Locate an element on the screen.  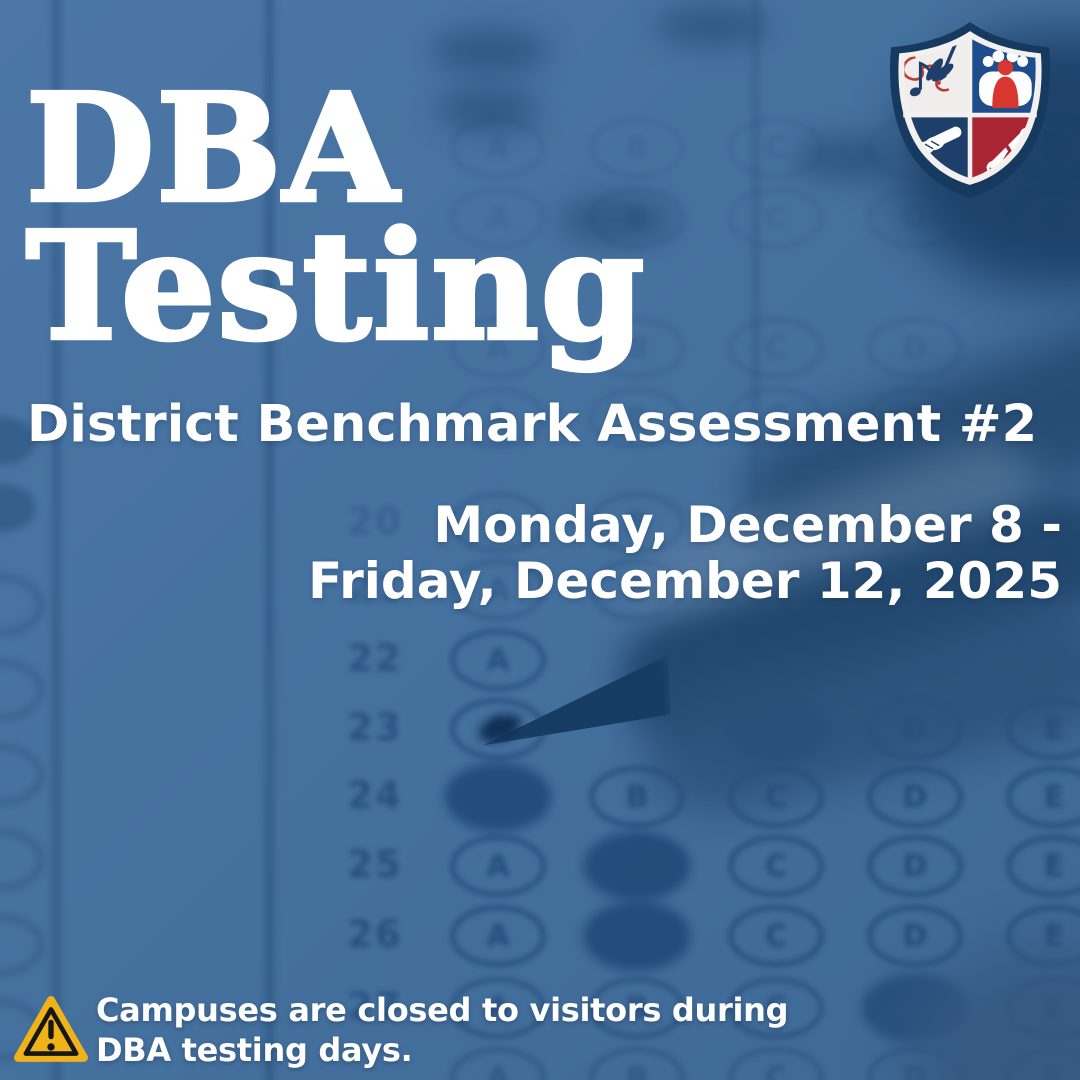
school-crest-logo is located at coordinates (970, 110).